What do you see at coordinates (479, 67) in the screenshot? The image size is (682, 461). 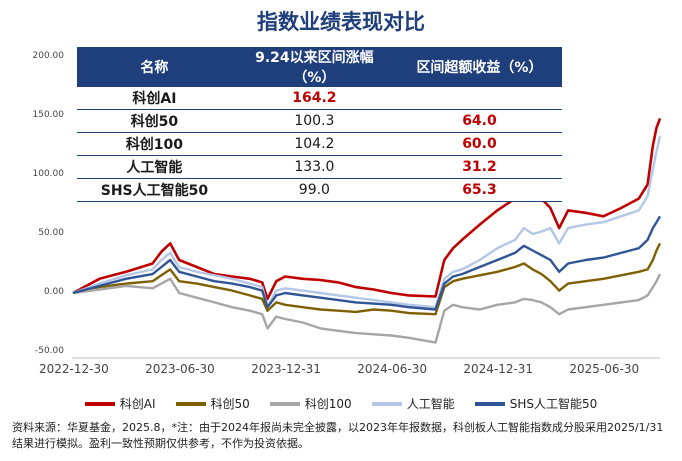 I see `table-header-excess: 区间超额收益（%）` at bounding box center [479, 67].